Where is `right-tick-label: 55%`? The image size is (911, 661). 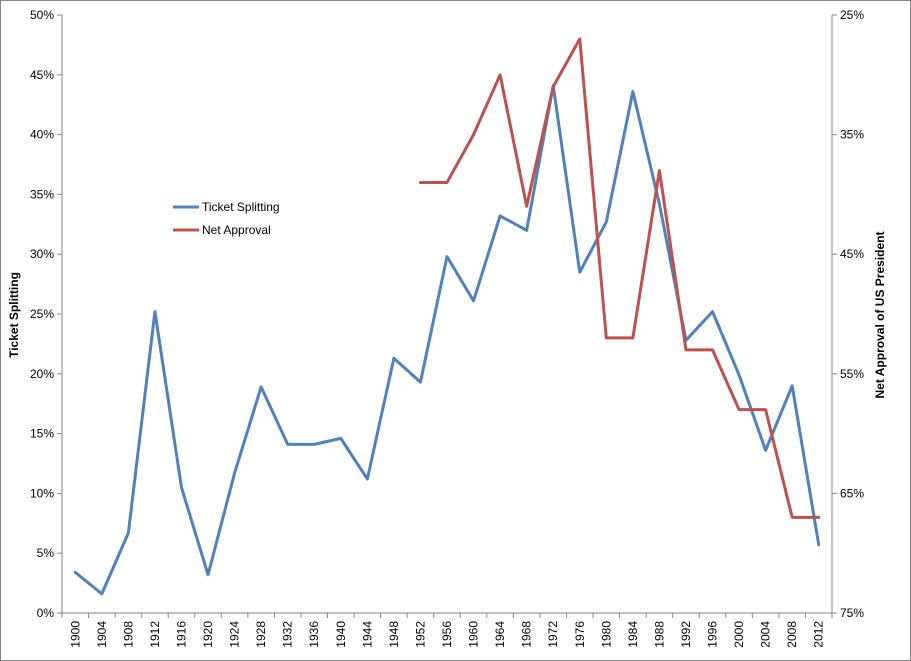
right-tick-label: 55% is located at coordinates (852, 374).